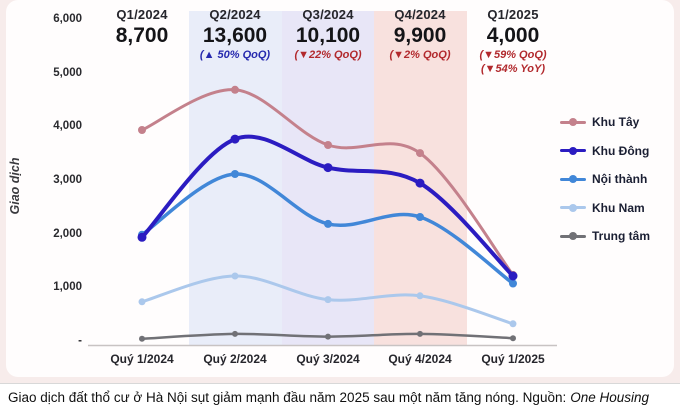 The height and width of the screenshot is (410, 680). Describe the element at coordinates (142, 14) in the screenshot. I see `quarter-label: Q1/2024` at that location.